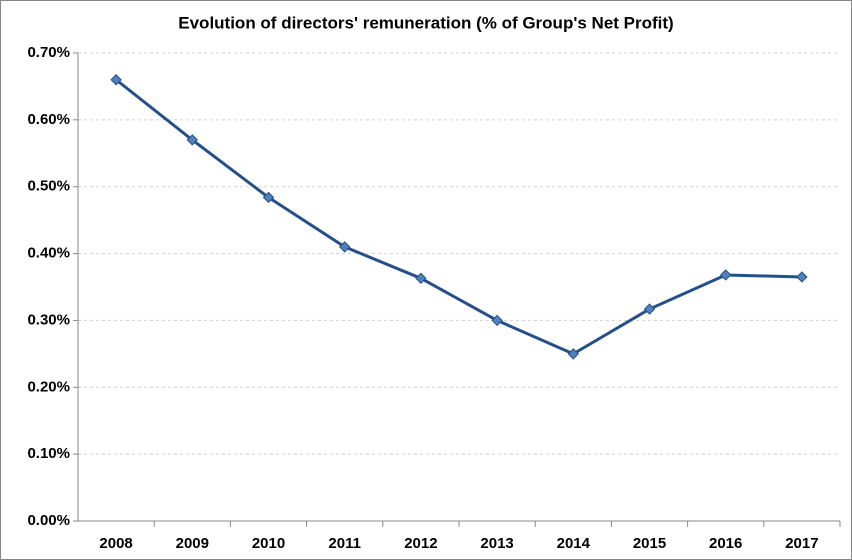 This screenshot has width=852, height=560. What do you see at coordinates (496, 543) in the screenshot?
I see `x-tick-label: 2013` at bounding box center [496, 543].